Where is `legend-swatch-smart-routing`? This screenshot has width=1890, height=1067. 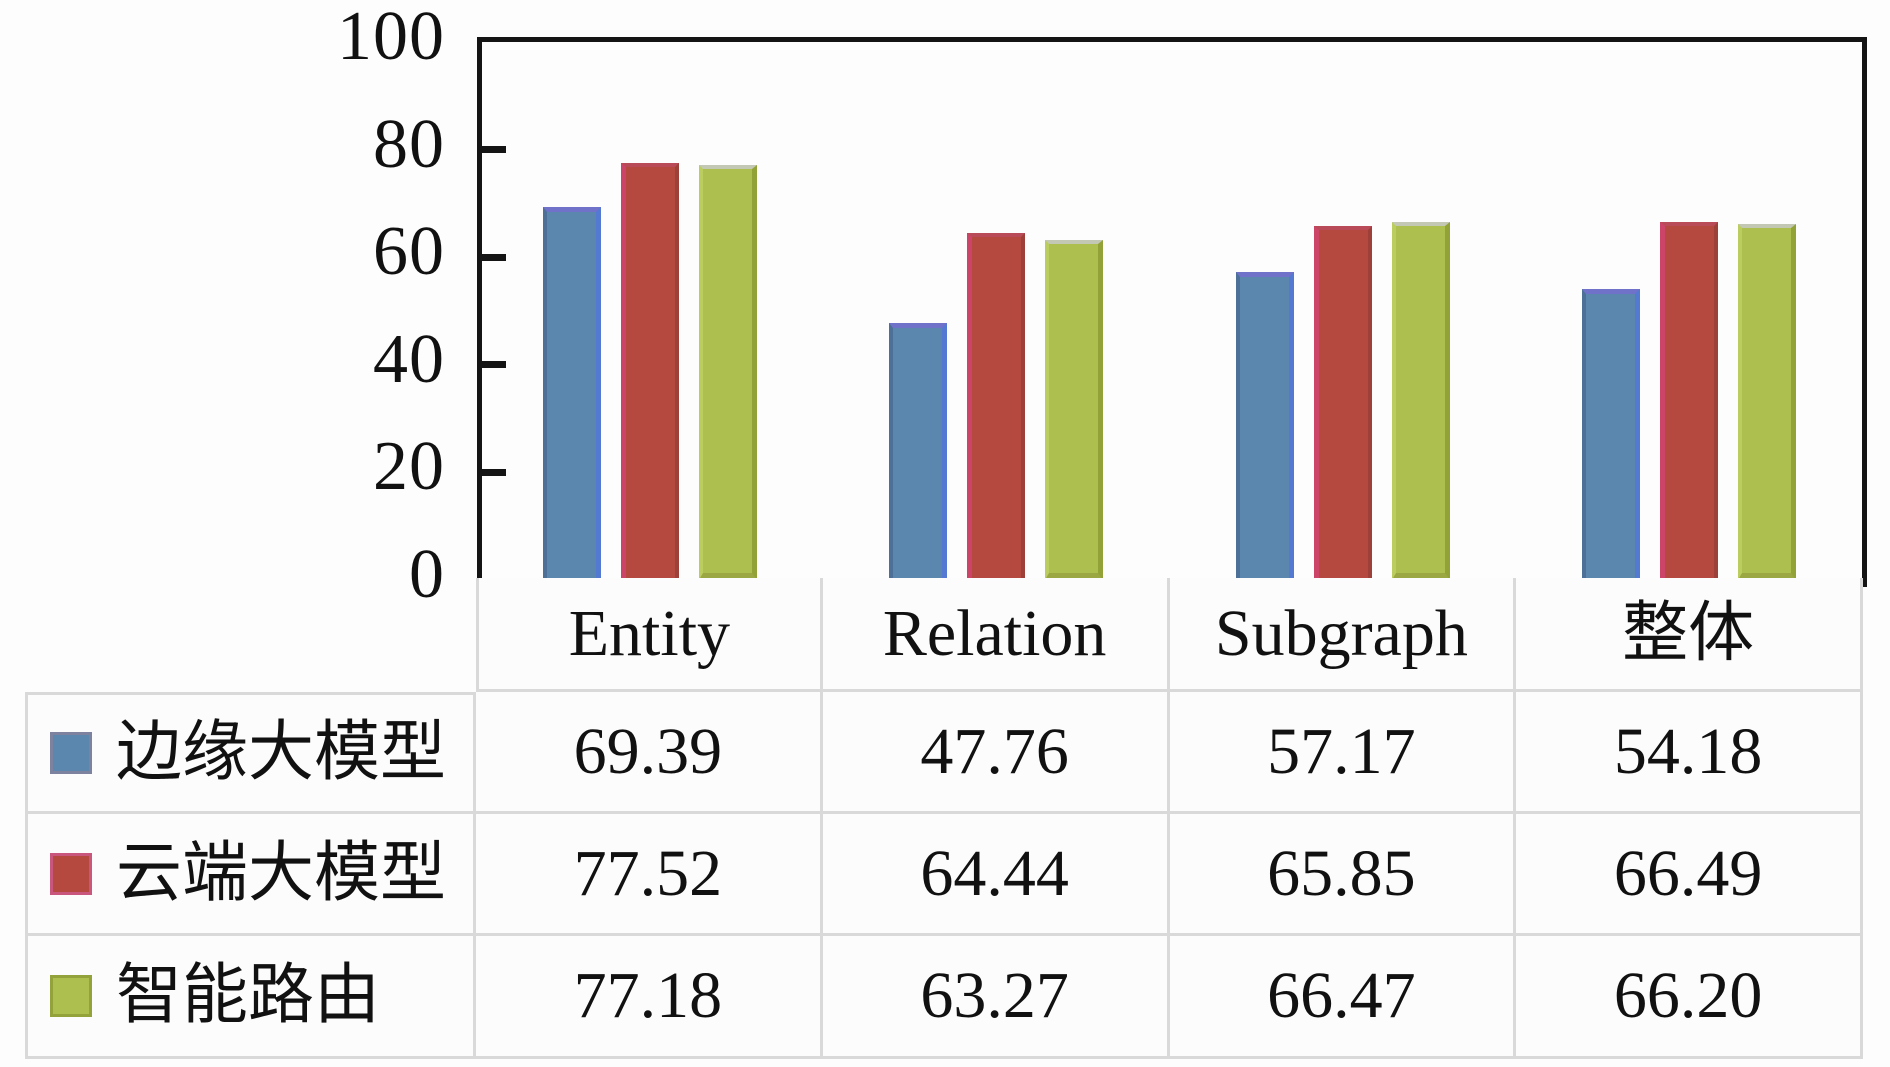
legend-swatch-smart-routing is located at coordinates (71, 996).